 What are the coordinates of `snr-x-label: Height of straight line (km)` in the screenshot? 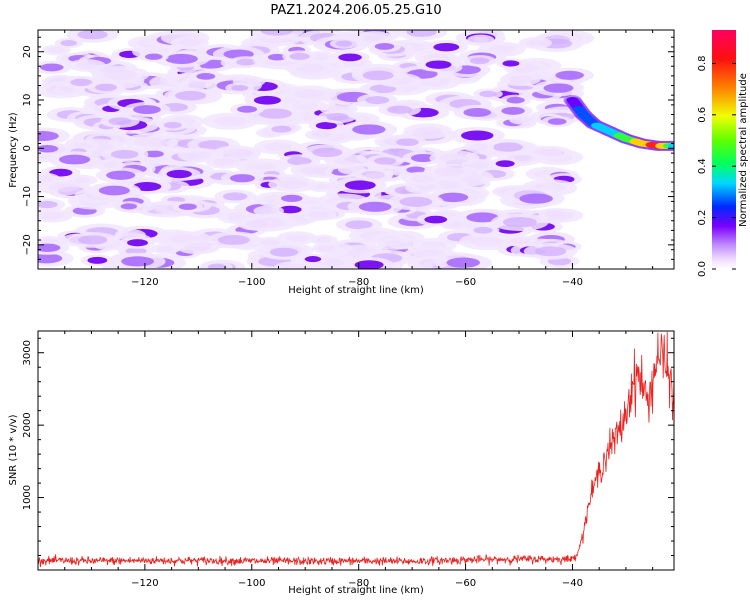 It's located at (356, 590).